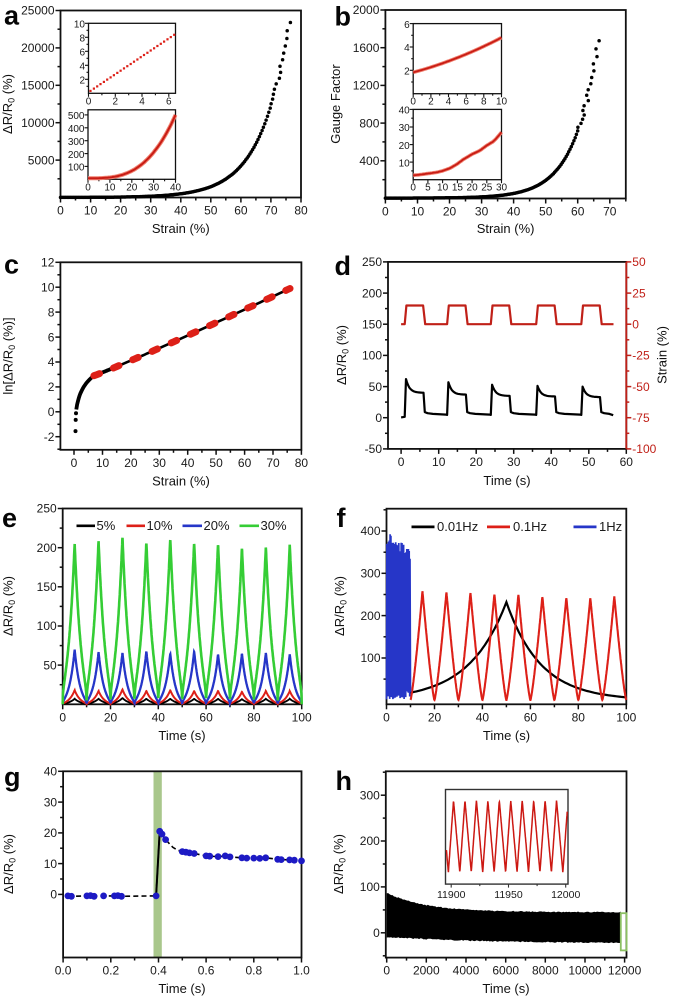 Image resolution: width=677 pixels, height=1000 pixels. Describe the element at coordinates (12, 16) in the screenshot. I see `svg-text: a` at that location.